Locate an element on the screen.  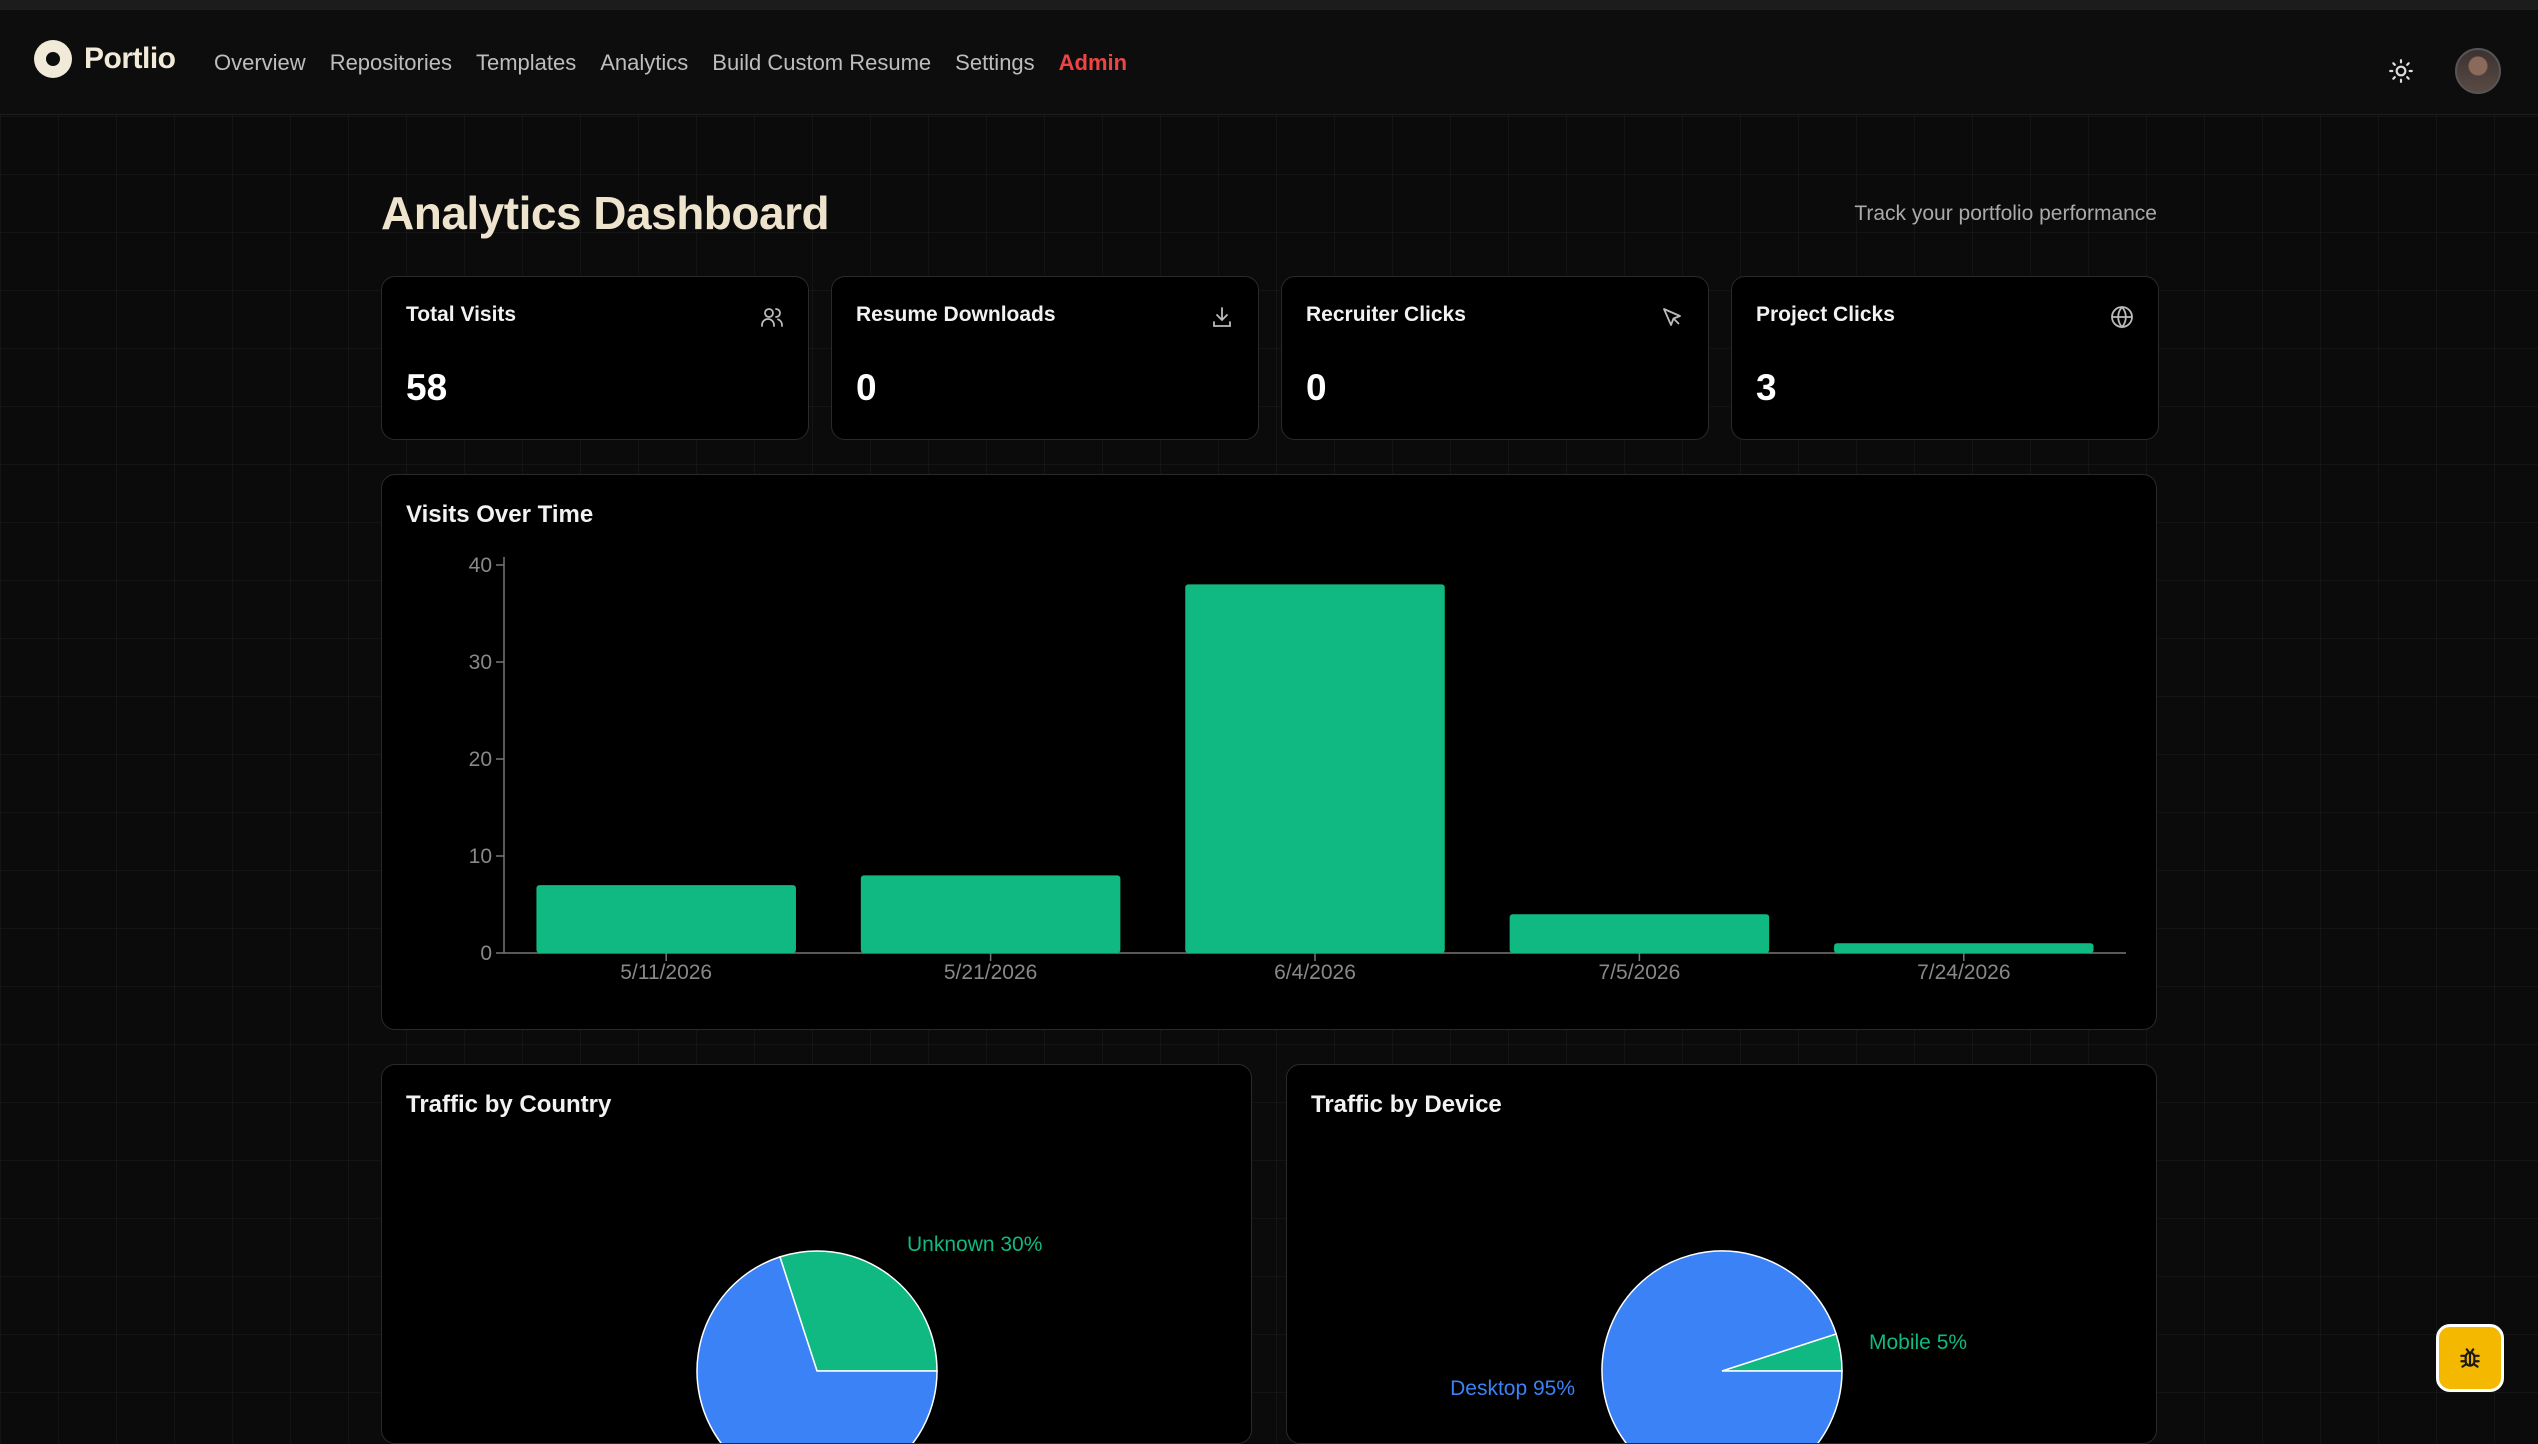
cursor-icon is located at coordinates (1672, 317).